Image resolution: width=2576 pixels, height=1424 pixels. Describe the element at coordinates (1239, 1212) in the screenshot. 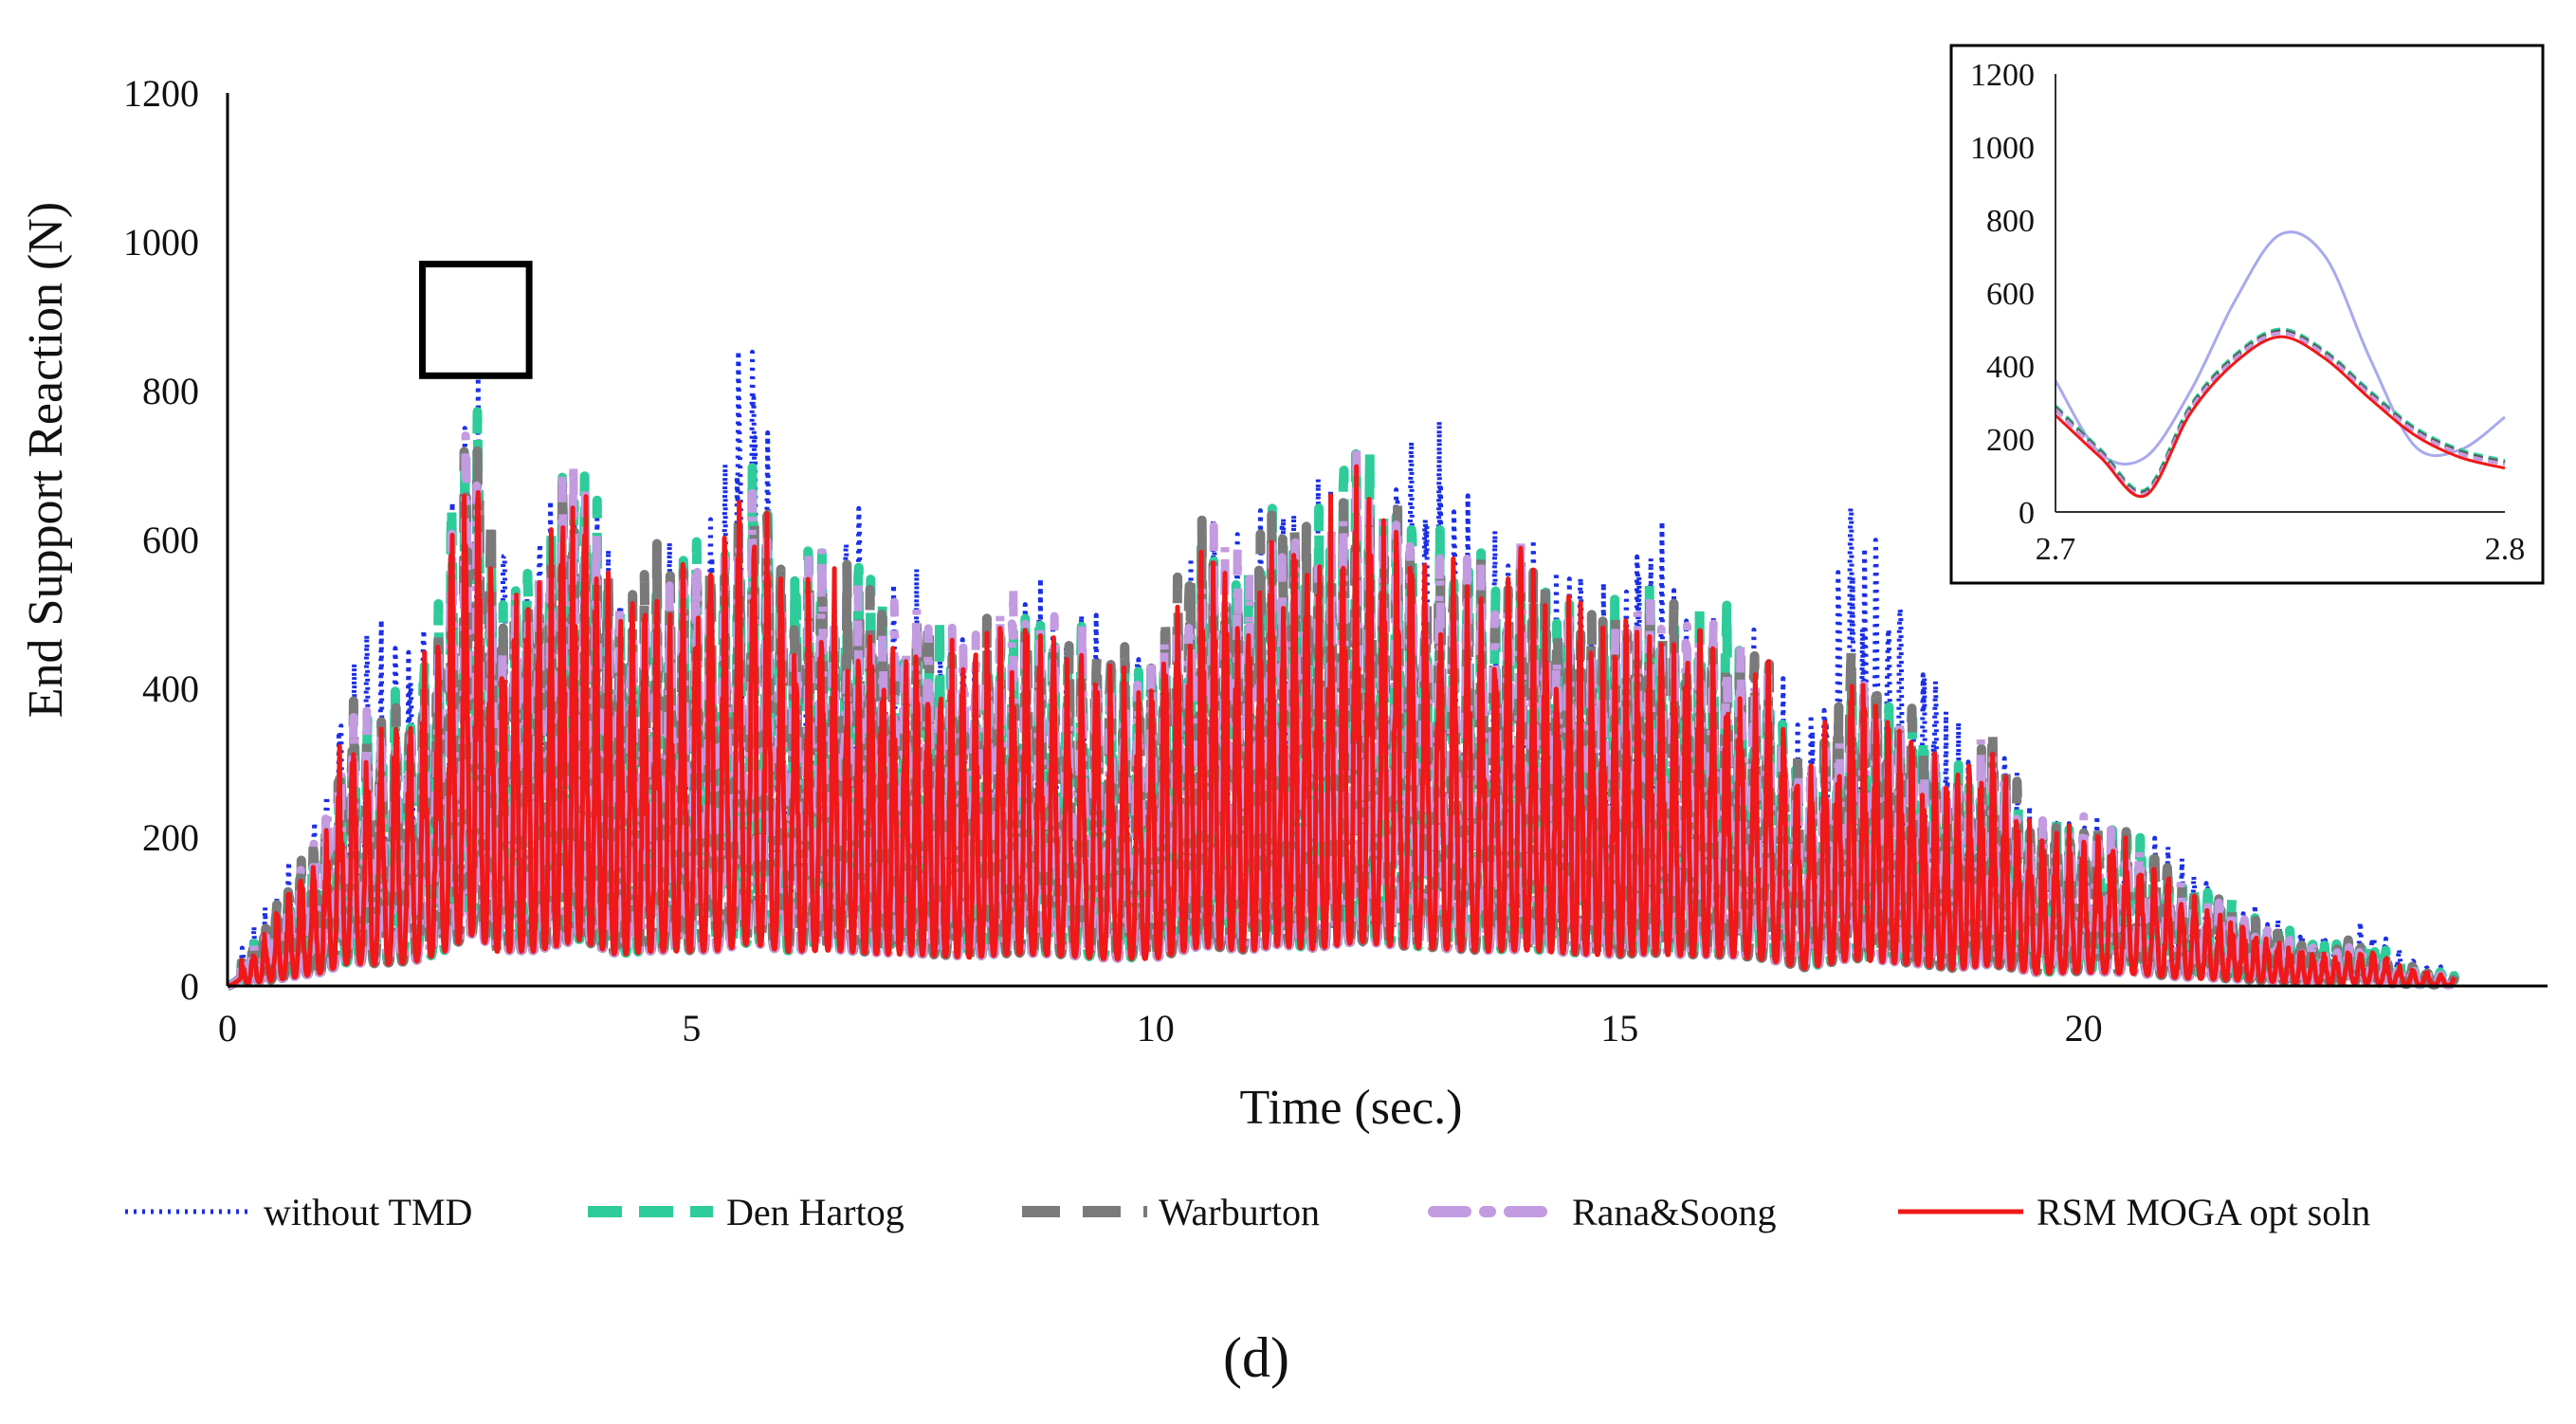

I see `legend-label: Warburton` at that location.